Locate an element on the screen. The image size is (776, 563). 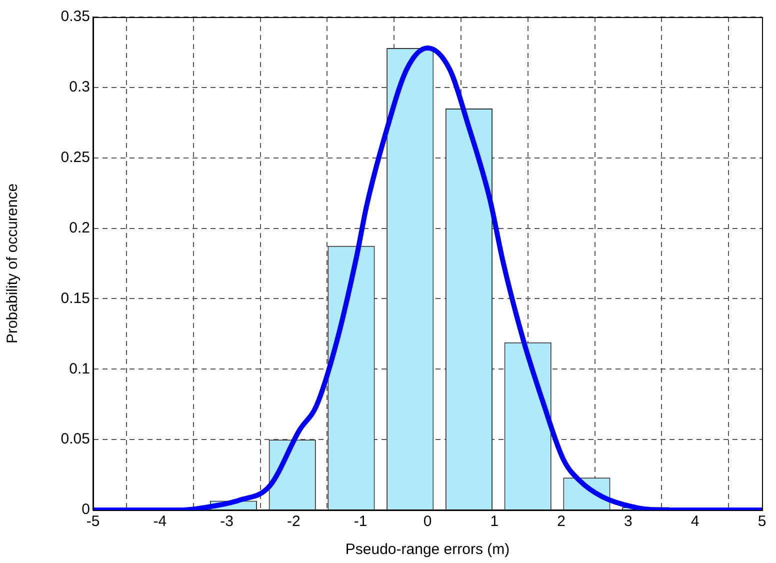
y-tick-label: 0.15 is located at coordinates (75, 298).